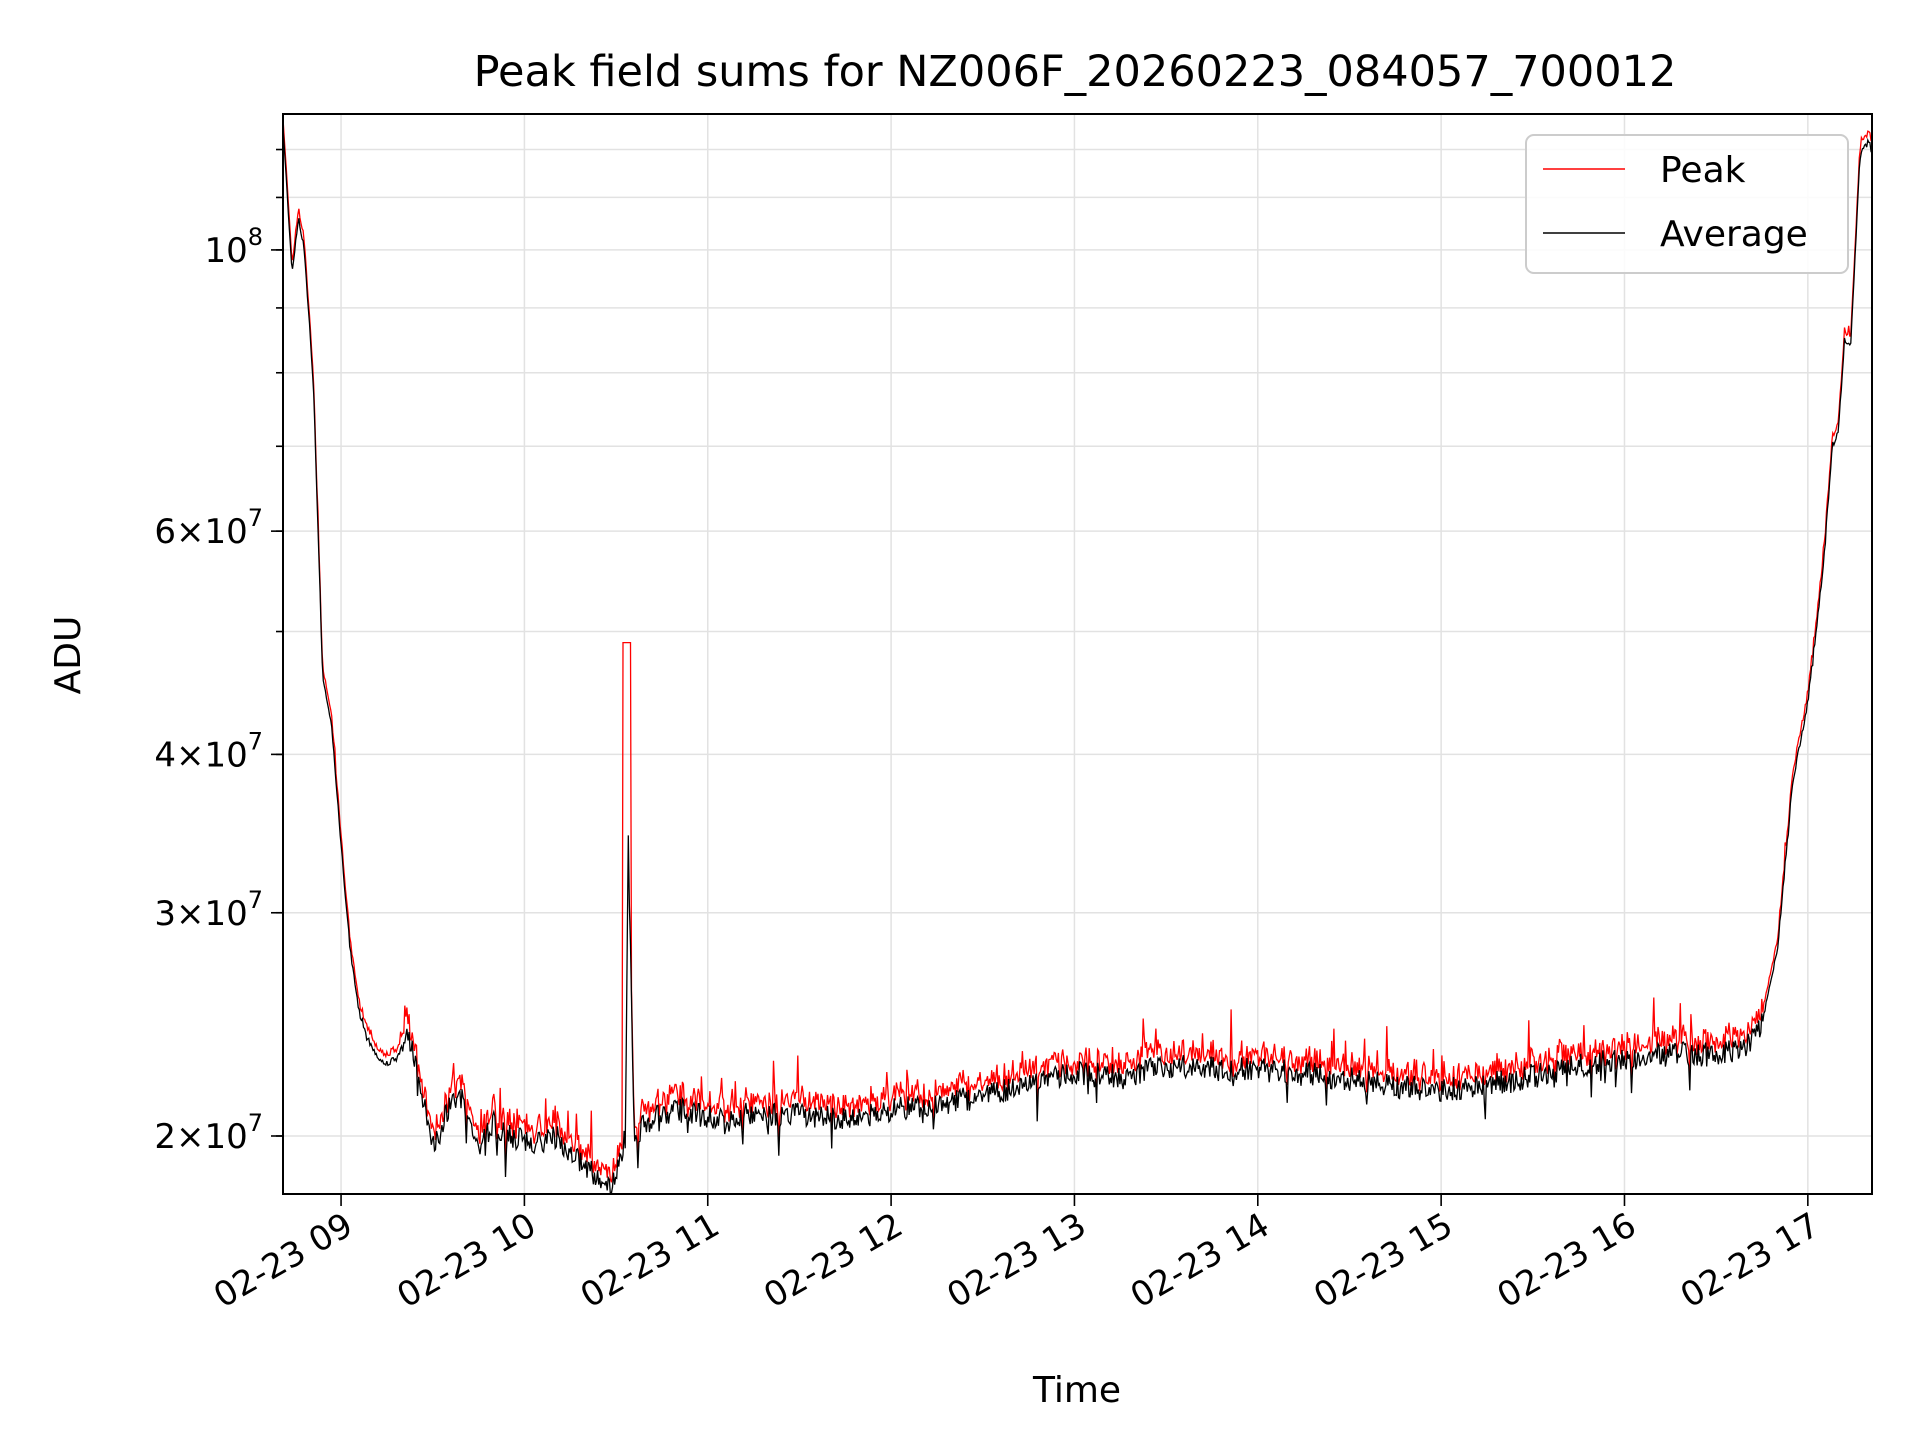 This screenshot has height=1440, width=1920. Describe the element at coordinates (208, 910) in the screenshot. I see `y-tick-label: 3×107` at that location.